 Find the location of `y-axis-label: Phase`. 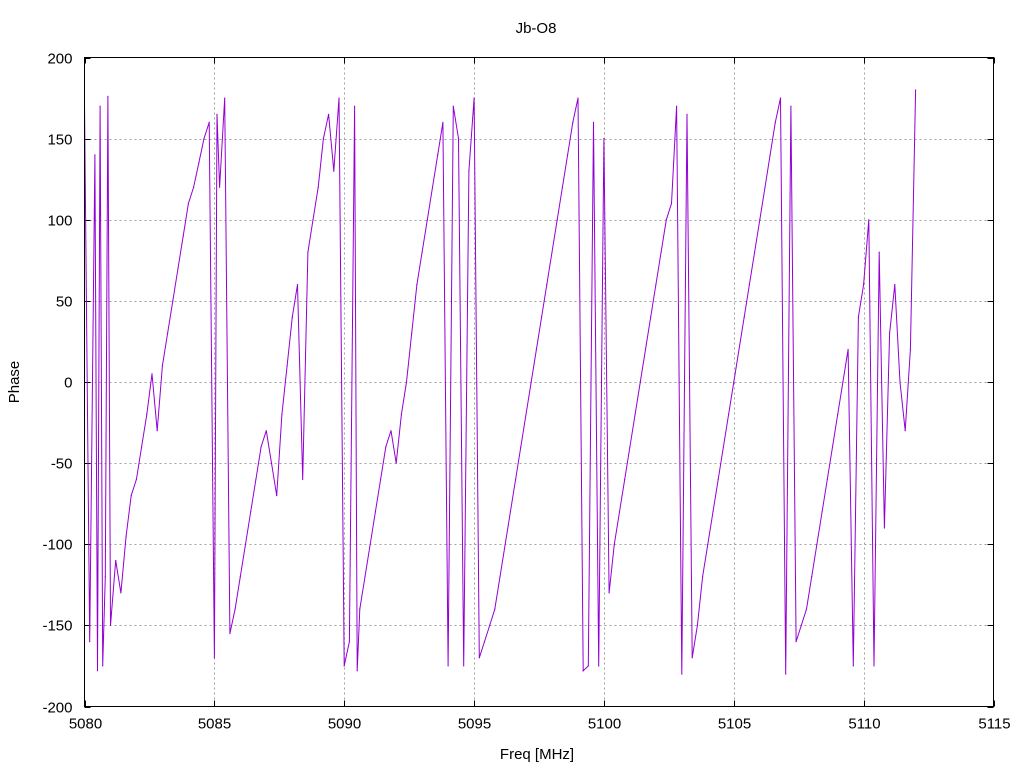

y-axis-label: Phase is located at coordinates (14, 382).